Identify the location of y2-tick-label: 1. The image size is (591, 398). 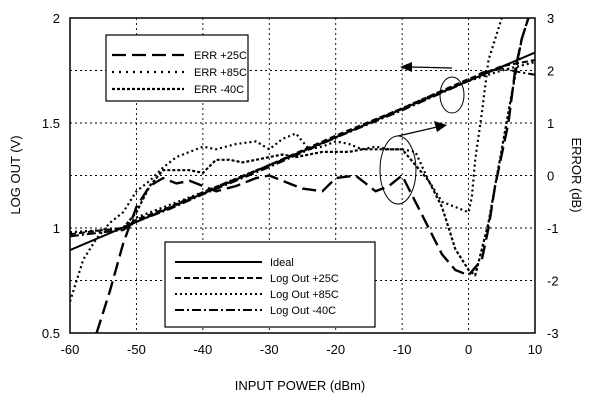
(550, 123).